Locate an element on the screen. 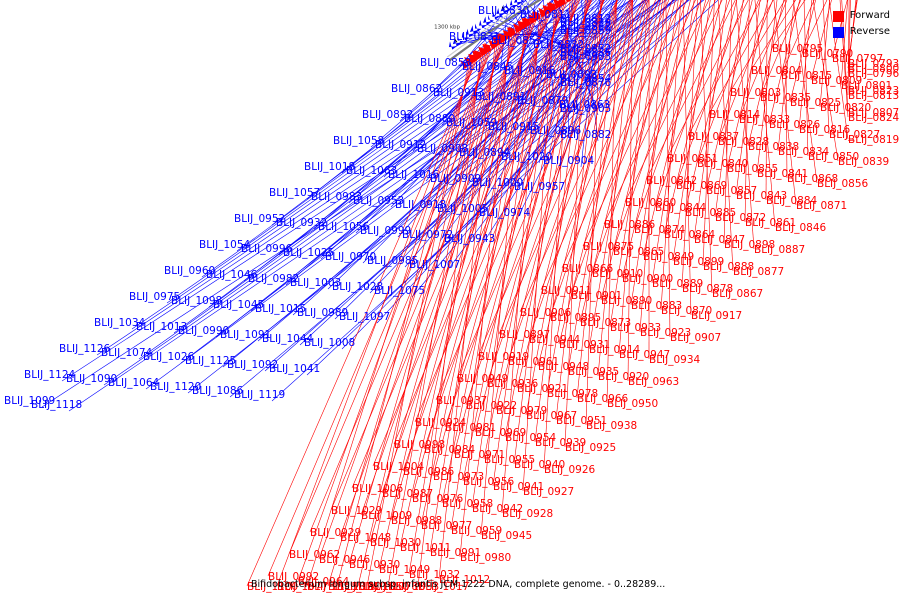 This screenshot has width=900, height=600. forward-gene-label: BLIJ_0856 is located at coordinates (843, 184).